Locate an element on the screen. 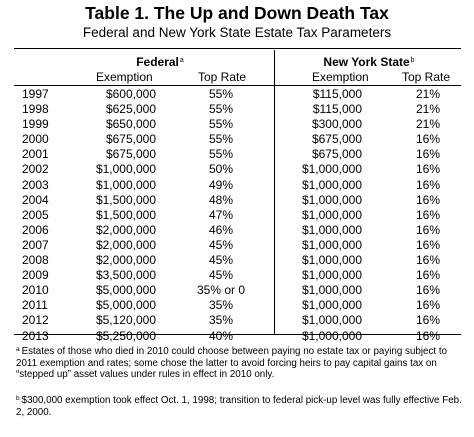 The image size is (474, 437). table-row: 2008 $2,000,000 45% $1,000,000 16% is located at coordinates (237, 260).